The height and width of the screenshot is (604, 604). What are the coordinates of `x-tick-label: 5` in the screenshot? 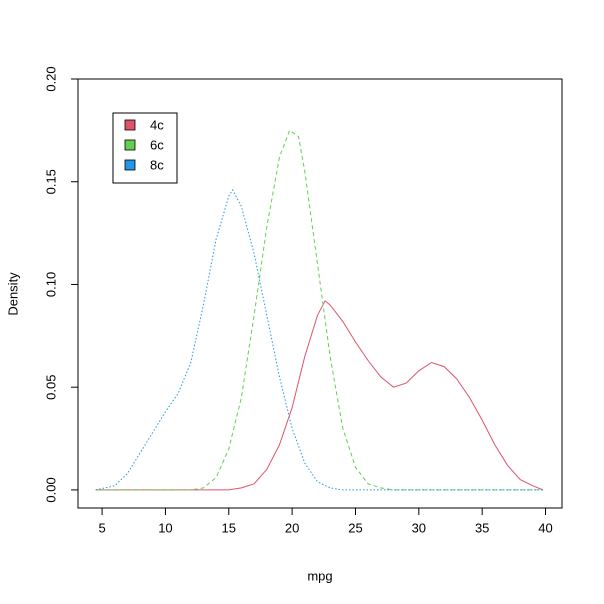 It's located at (101, 527).